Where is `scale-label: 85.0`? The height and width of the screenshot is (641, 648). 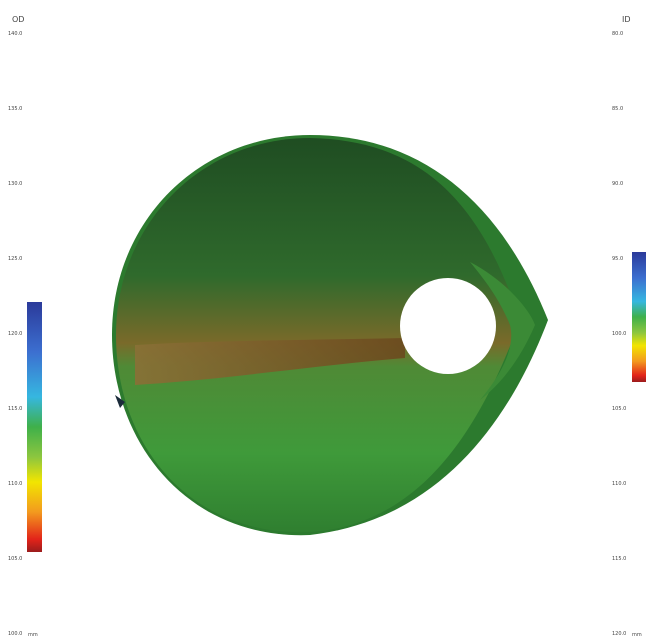 scale-label: 85.0 is located at coordinates (617, 109).